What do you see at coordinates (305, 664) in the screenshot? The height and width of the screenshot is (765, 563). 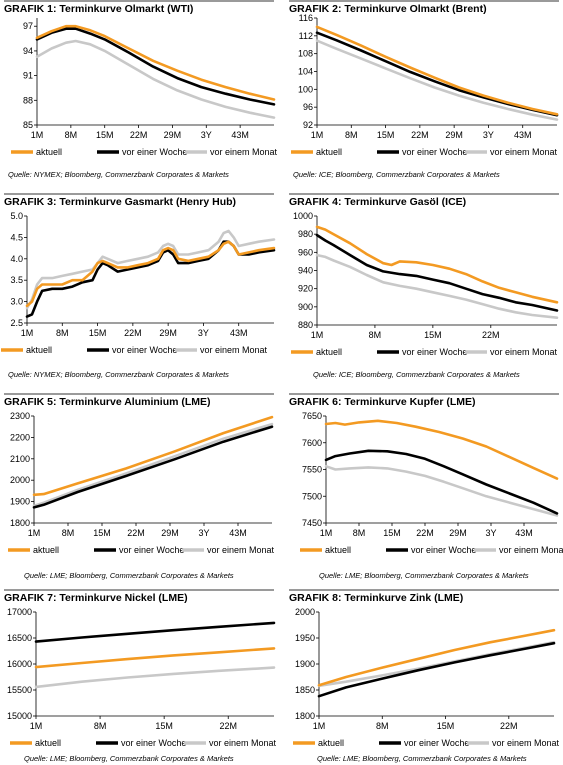 I see `y-tick-label: 1900` at bounding box center [305, 664].